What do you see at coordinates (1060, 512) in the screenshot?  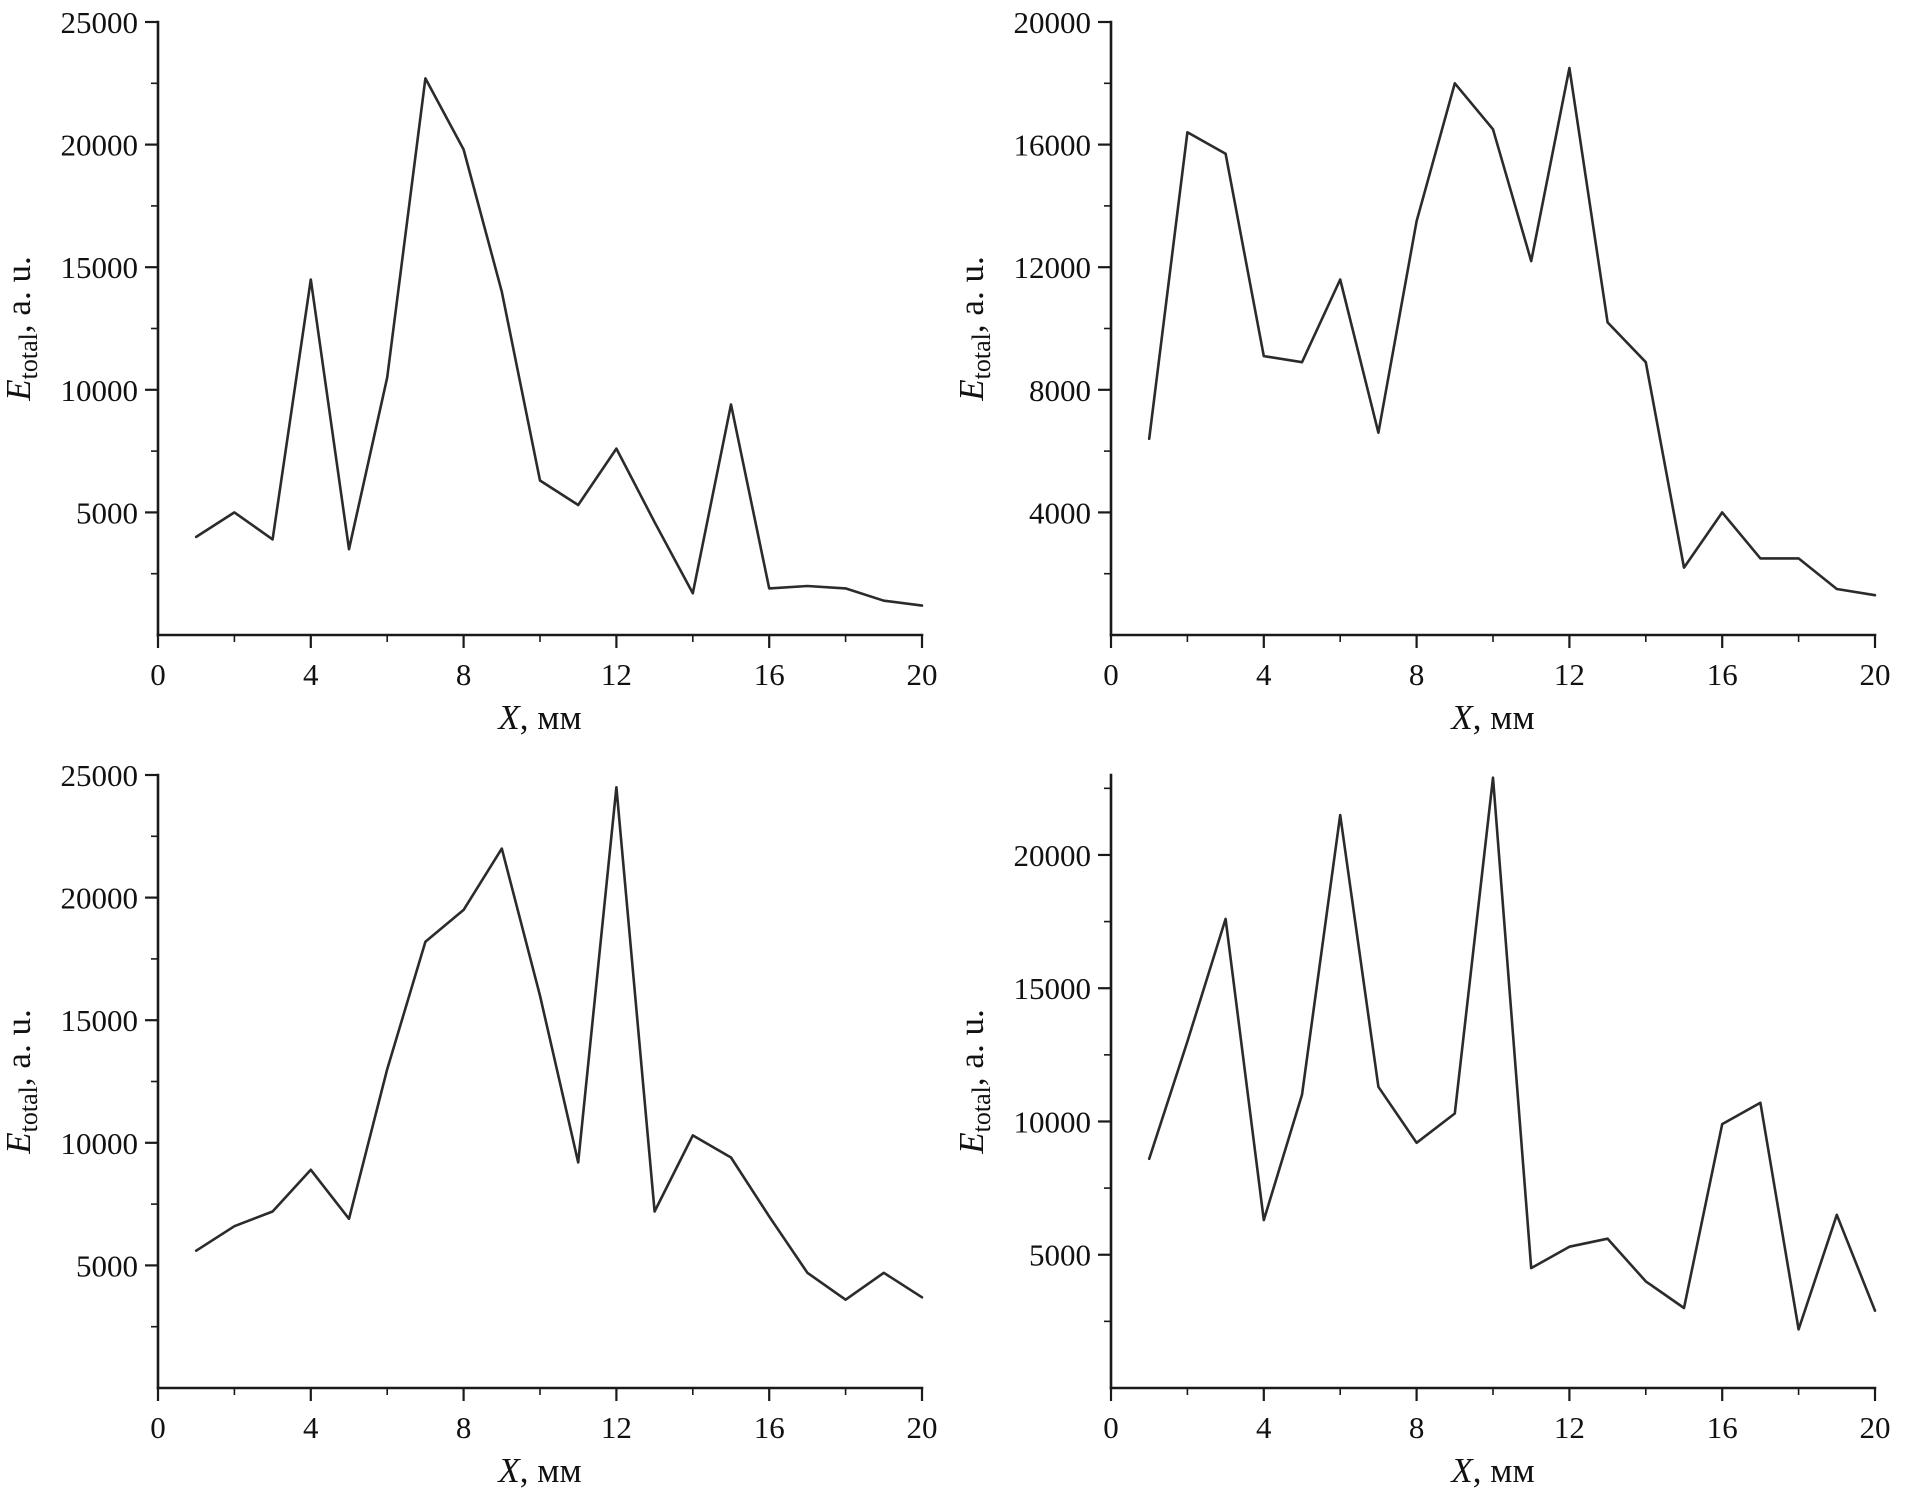 I see `y-tick-label: 4000` at bounding box center [1060, 512].